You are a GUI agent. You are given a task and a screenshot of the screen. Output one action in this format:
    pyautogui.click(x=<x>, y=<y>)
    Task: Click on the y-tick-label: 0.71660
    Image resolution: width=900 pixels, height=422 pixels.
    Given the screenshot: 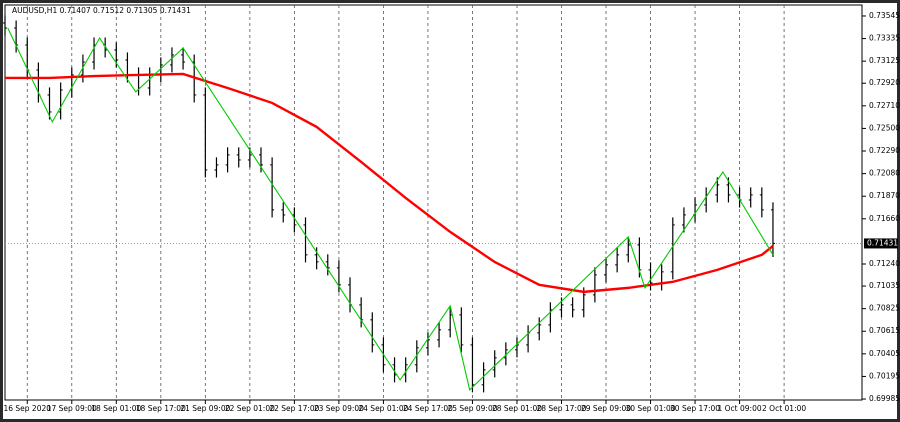 What is the action you would take?
    pyautogui.click(x=884, y=218)
    